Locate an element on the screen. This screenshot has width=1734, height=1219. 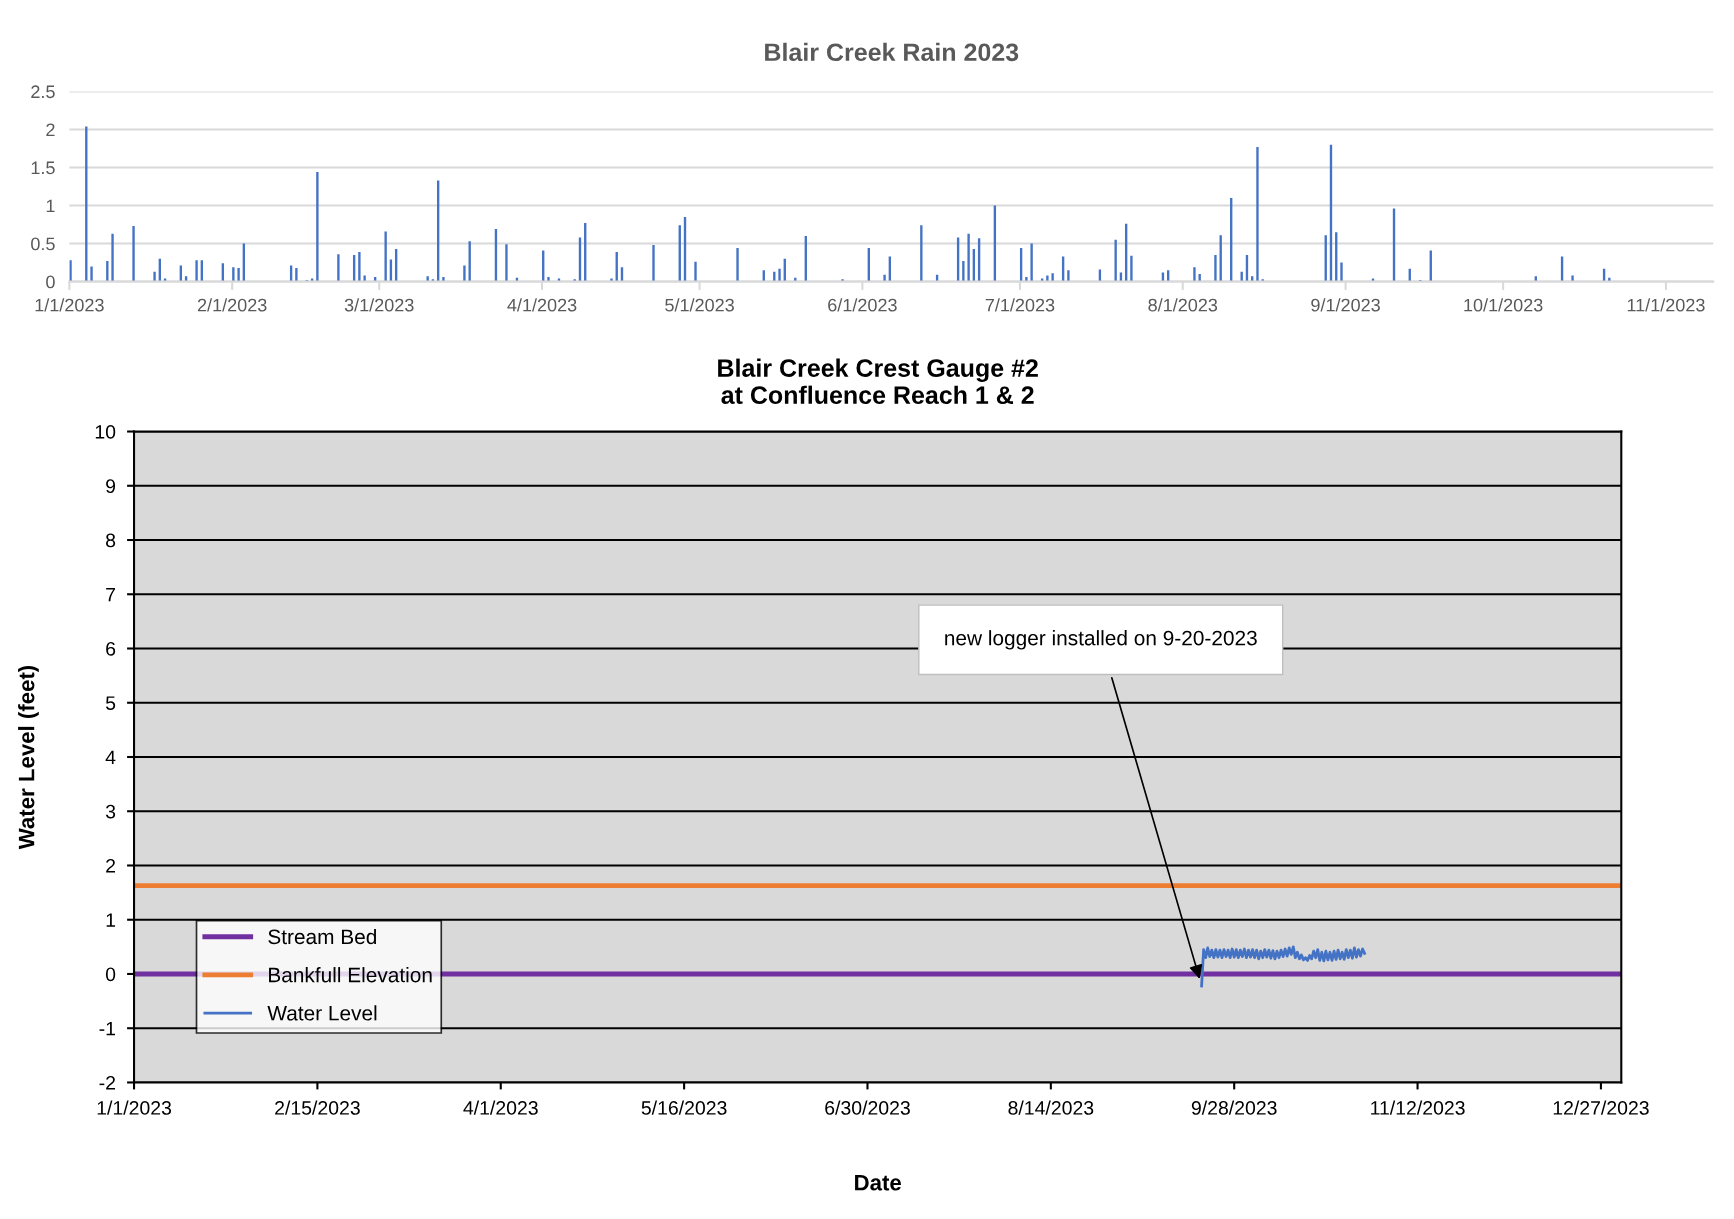
x-tick-label: 10/1/2023 is located at coordinates (1503, 305).